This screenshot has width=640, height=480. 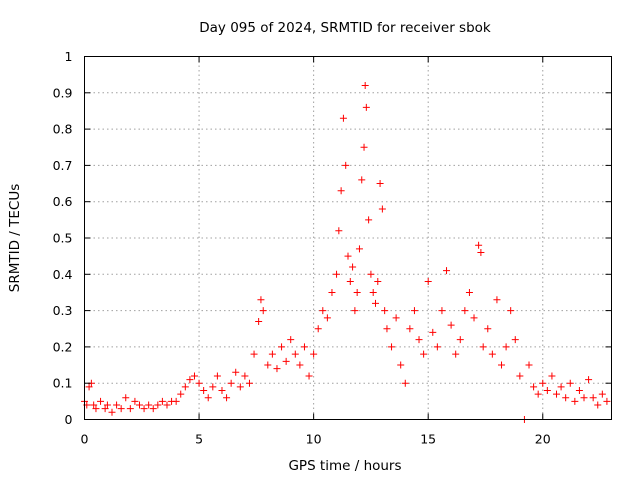 I want to click on y-tick-label: 0.2, so click(x=63, y=346).